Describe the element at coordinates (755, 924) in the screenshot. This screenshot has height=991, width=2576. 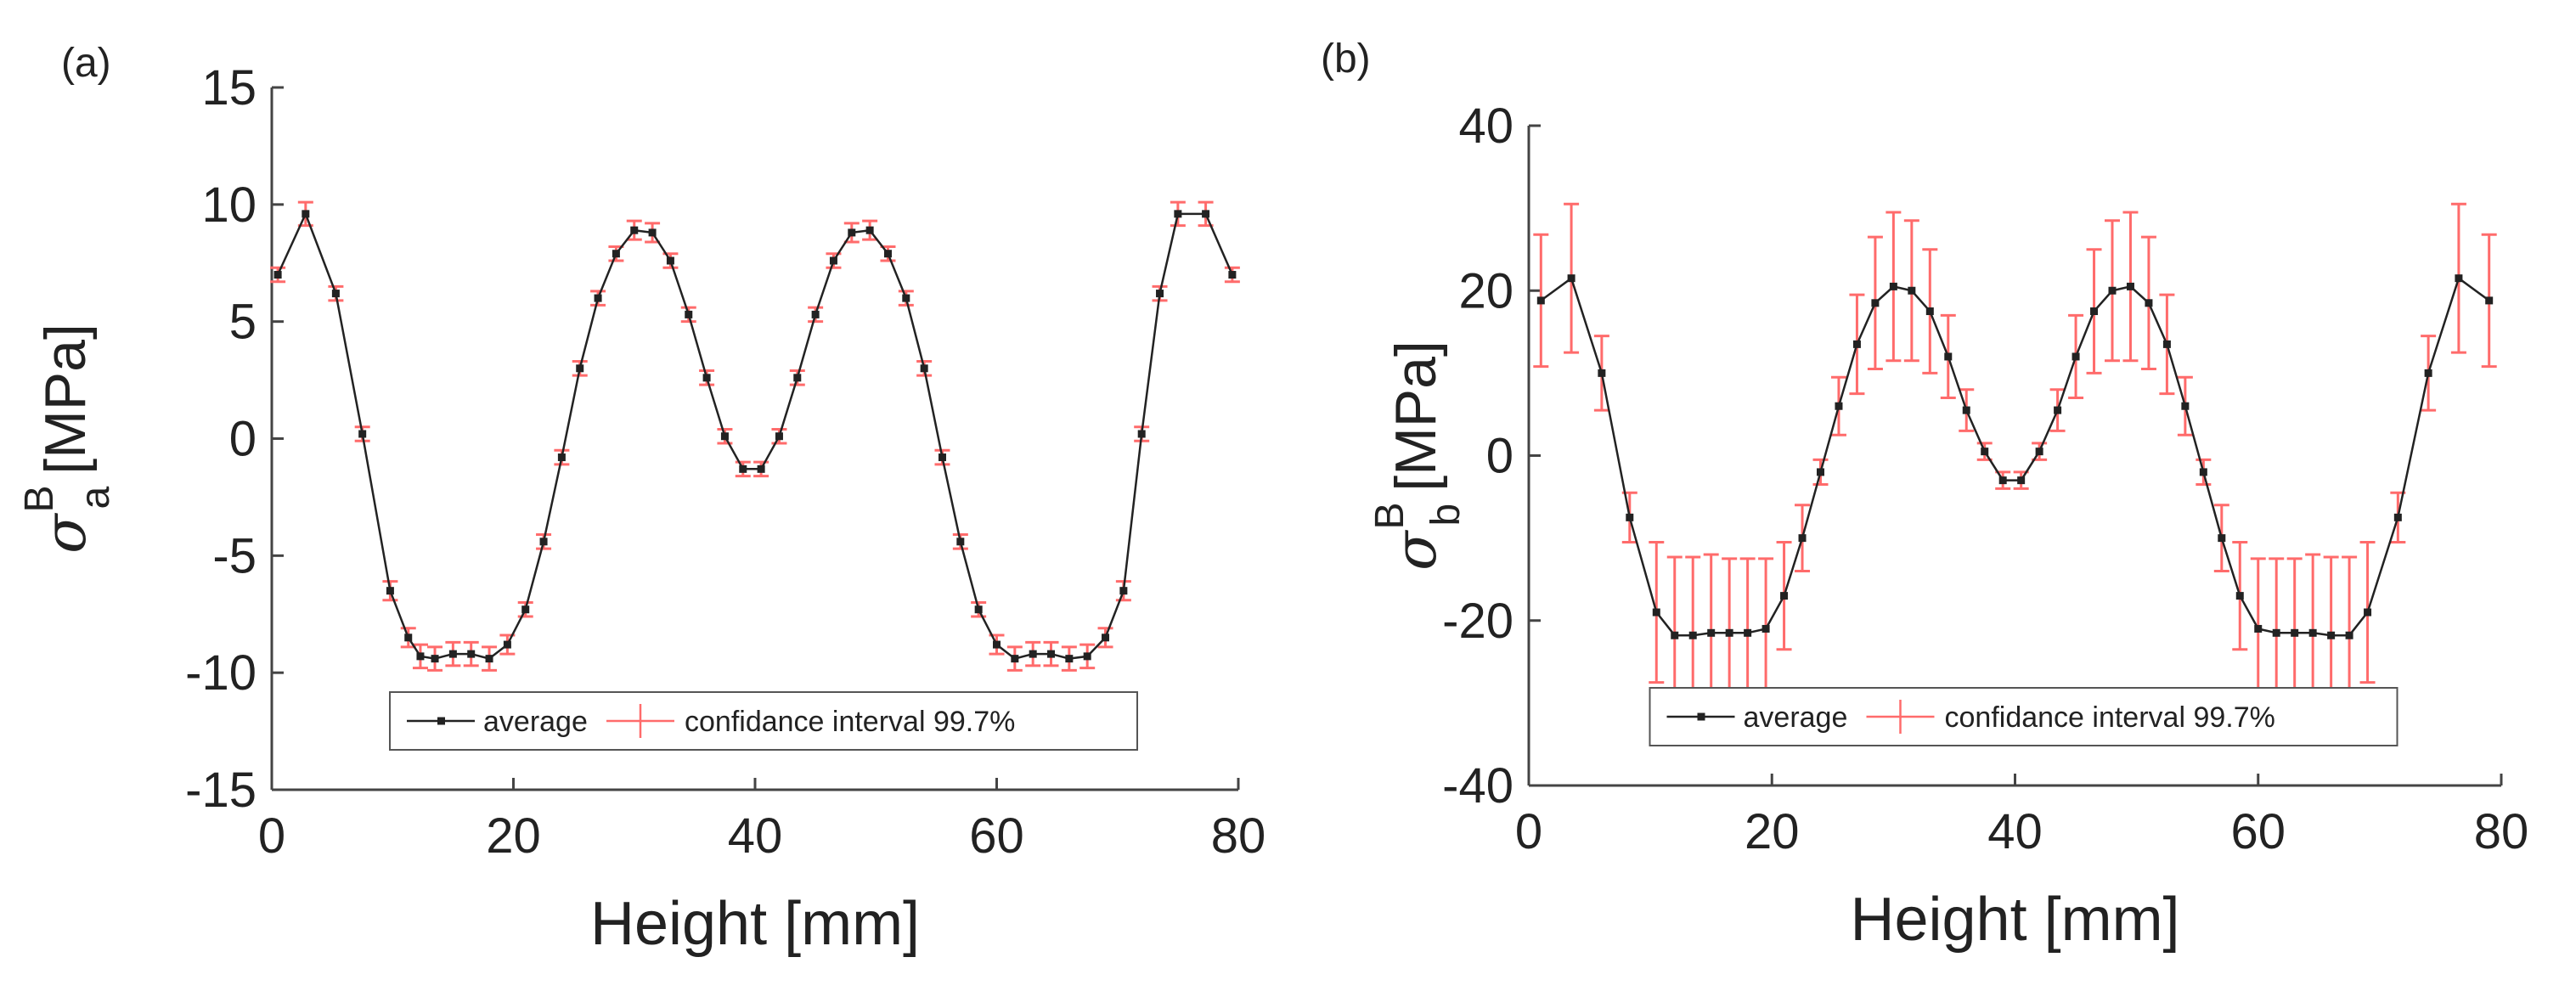
I see `chart-0-x-axis-title: Height [mm]` at that location.